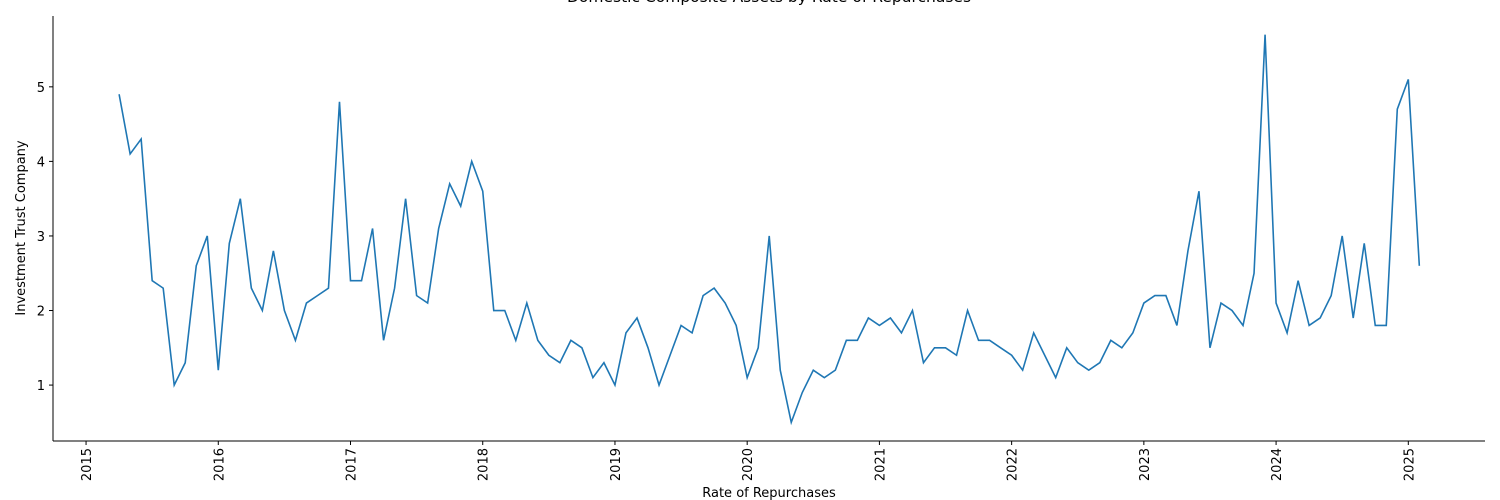 This screenshot has height=500, width=1500. What do you see at coordinates (41, 162) in the screenshot?
I see `y-tick-label: 4` at bounding box center [41, 162].